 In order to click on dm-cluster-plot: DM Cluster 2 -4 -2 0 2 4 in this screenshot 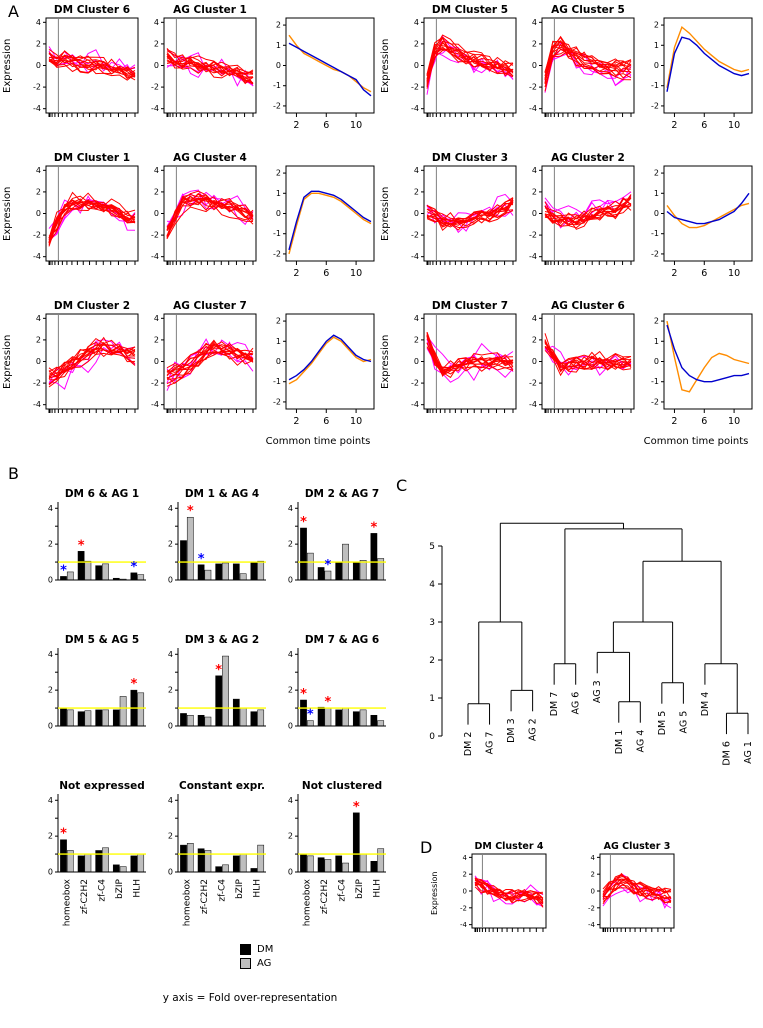, I will do `click(86, 356)`.